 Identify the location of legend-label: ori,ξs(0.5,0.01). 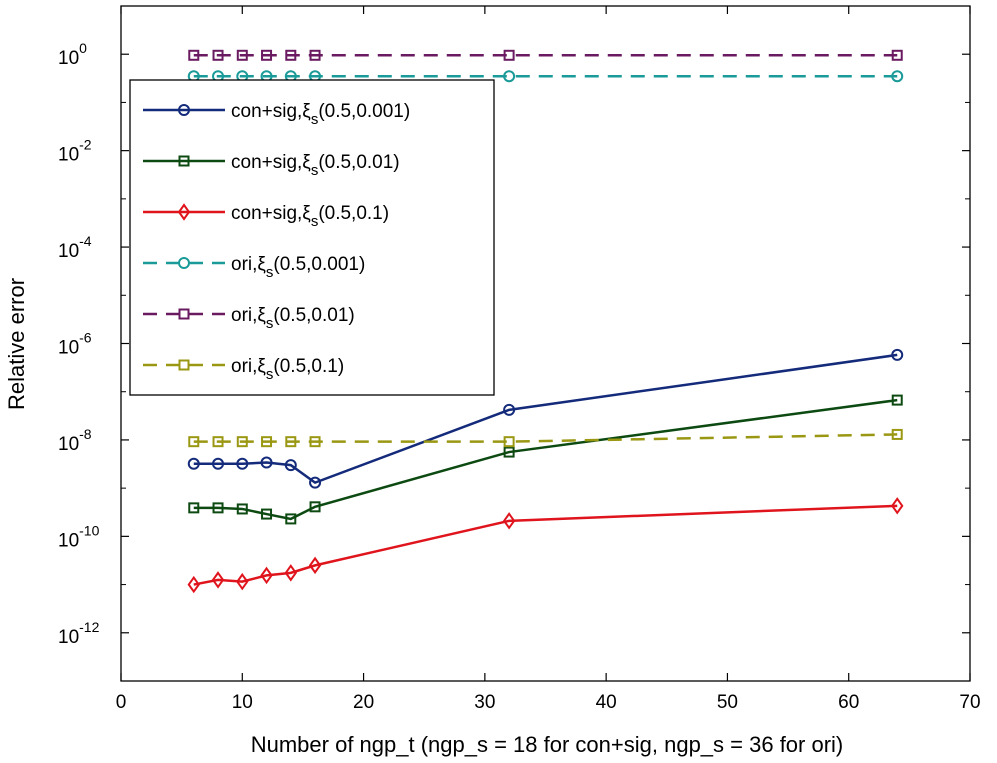
(293, 318).